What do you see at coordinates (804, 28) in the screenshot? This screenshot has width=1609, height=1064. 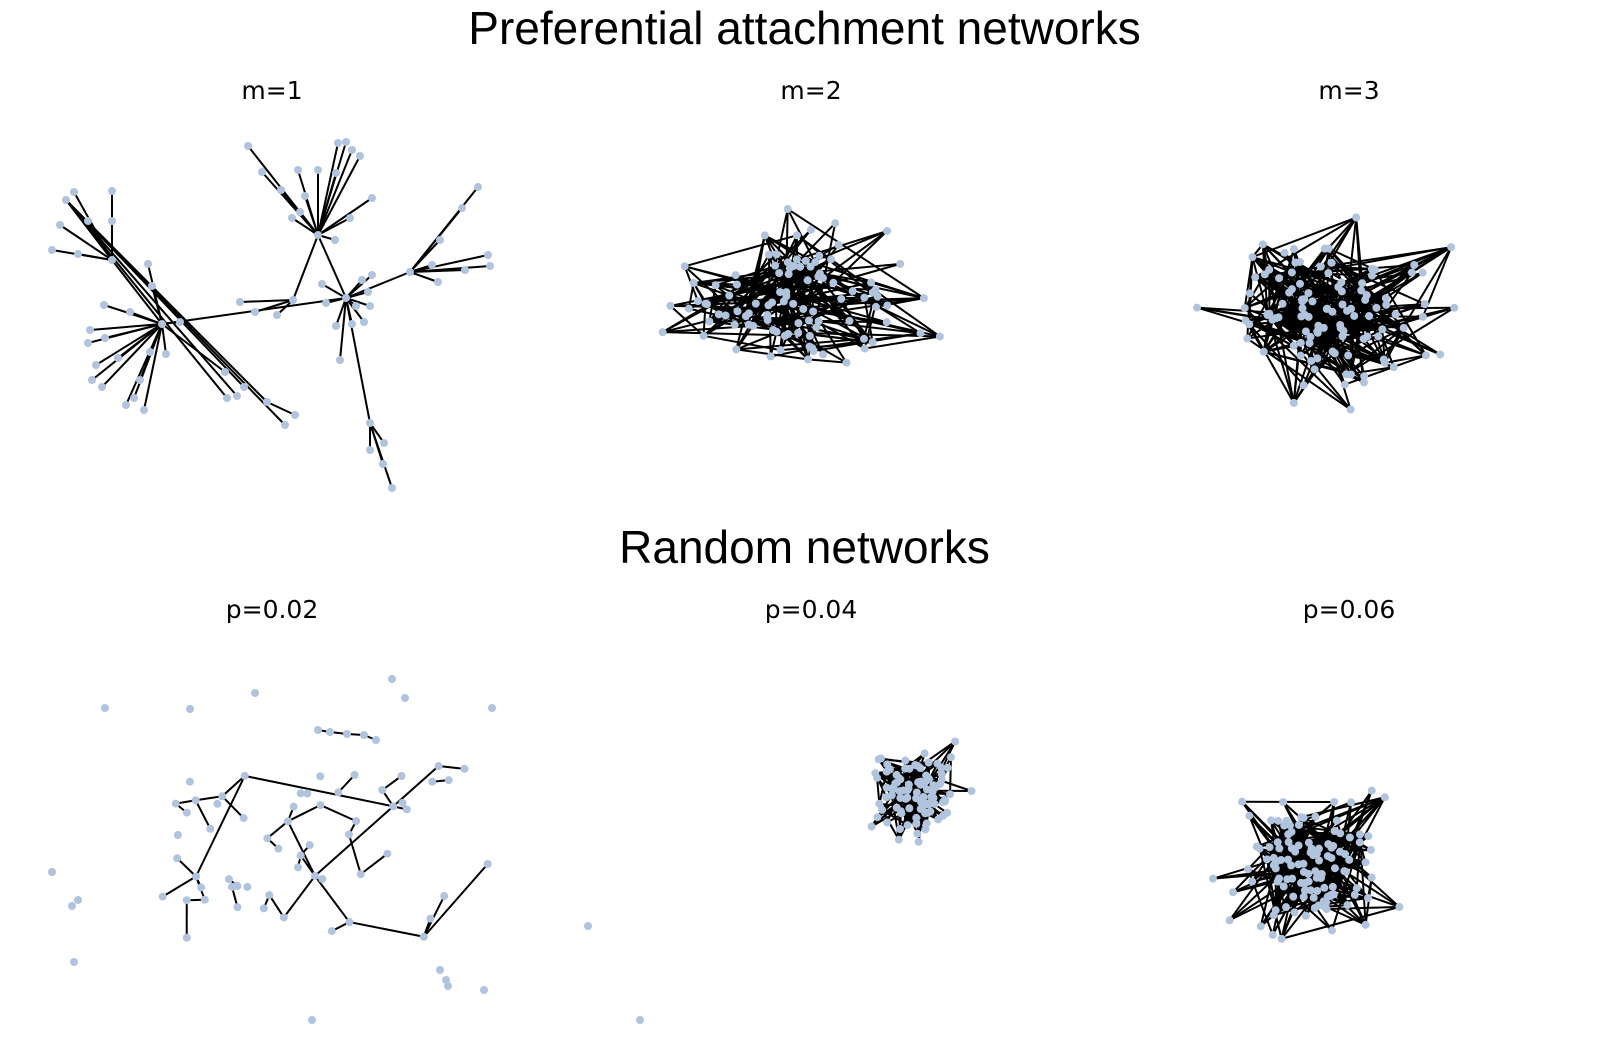 I see `preferential-section-title: Preferential attachment networks` at bounding box center [804, 28].